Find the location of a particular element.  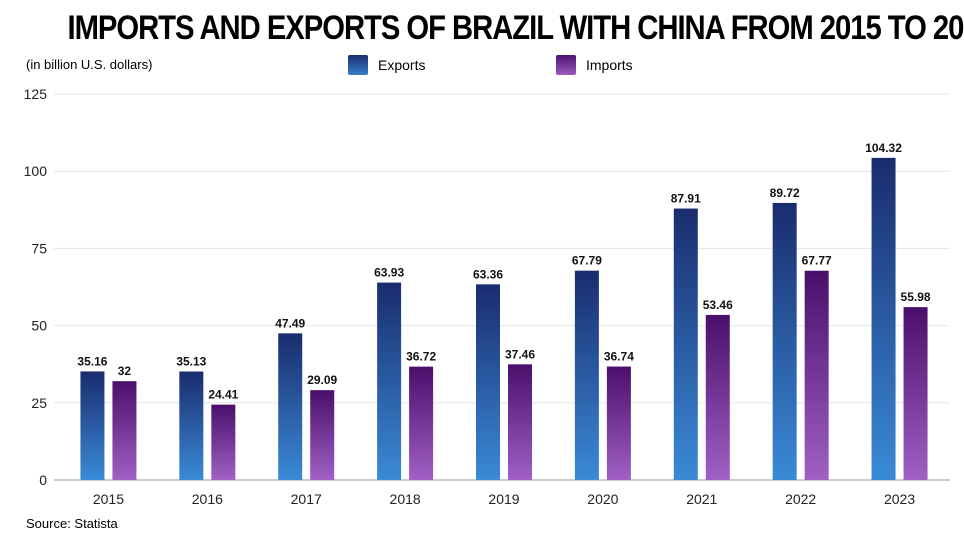

data-label-imports-2016: 24.41 is located at coordinates (223, 395).